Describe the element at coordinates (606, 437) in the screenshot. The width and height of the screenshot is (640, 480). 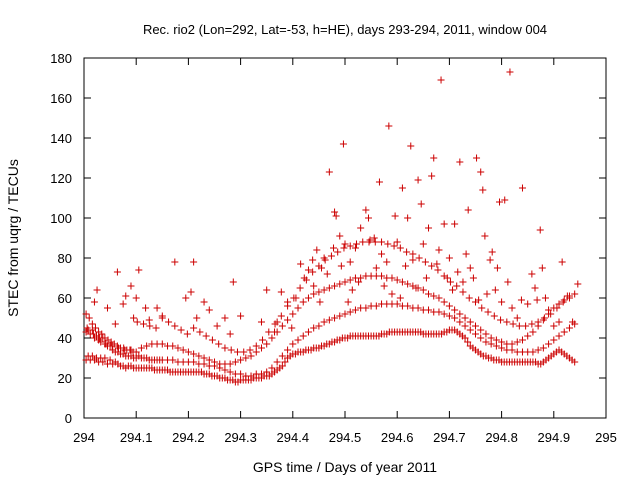
I see `x-tick-label: 295` at that location.